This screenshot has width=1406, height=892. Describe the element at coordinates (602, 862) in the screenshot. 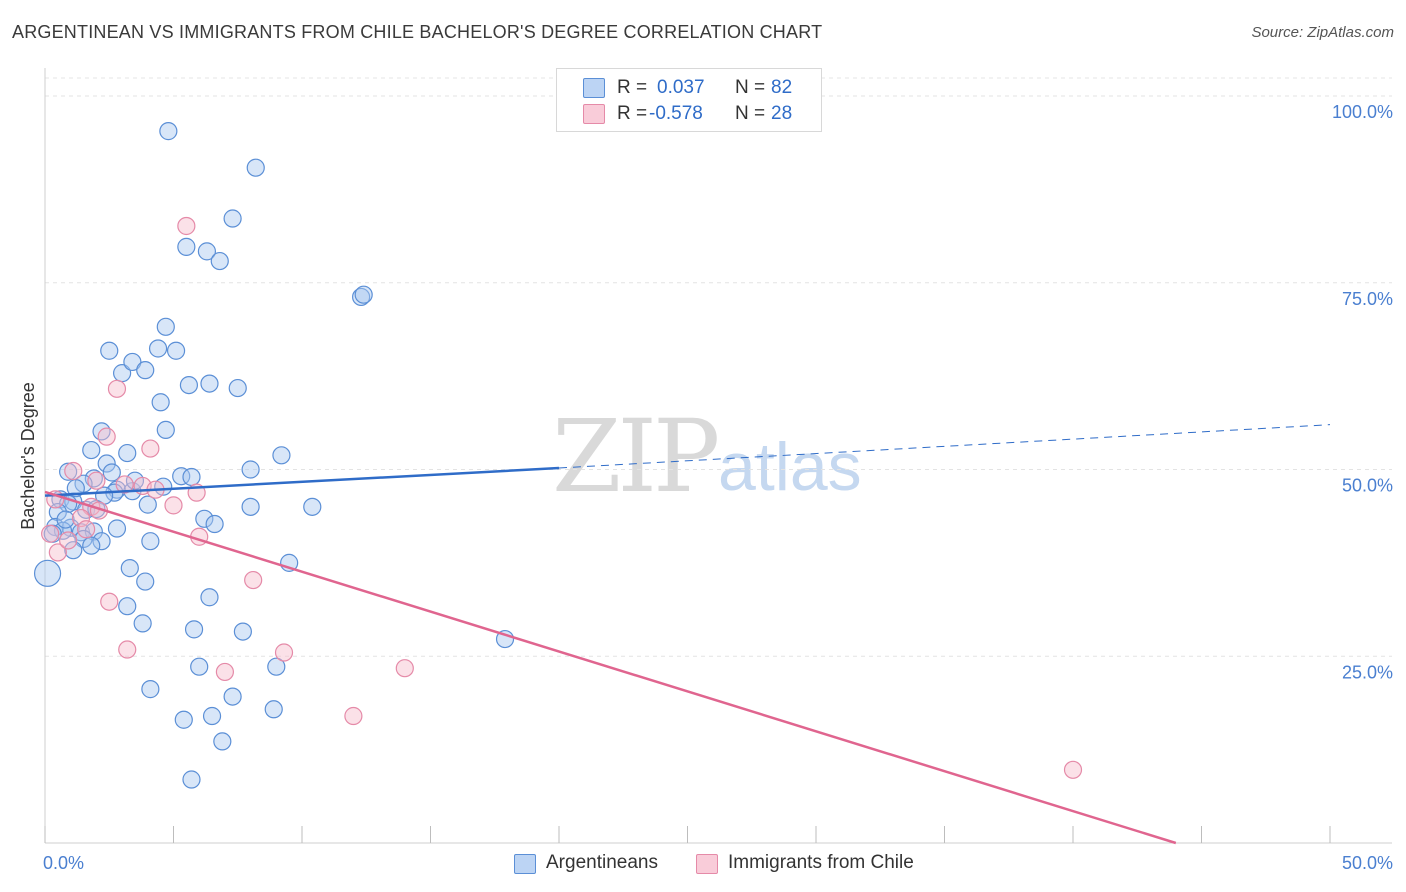

I see `bottom-legend-label: Argentineans` at that location.